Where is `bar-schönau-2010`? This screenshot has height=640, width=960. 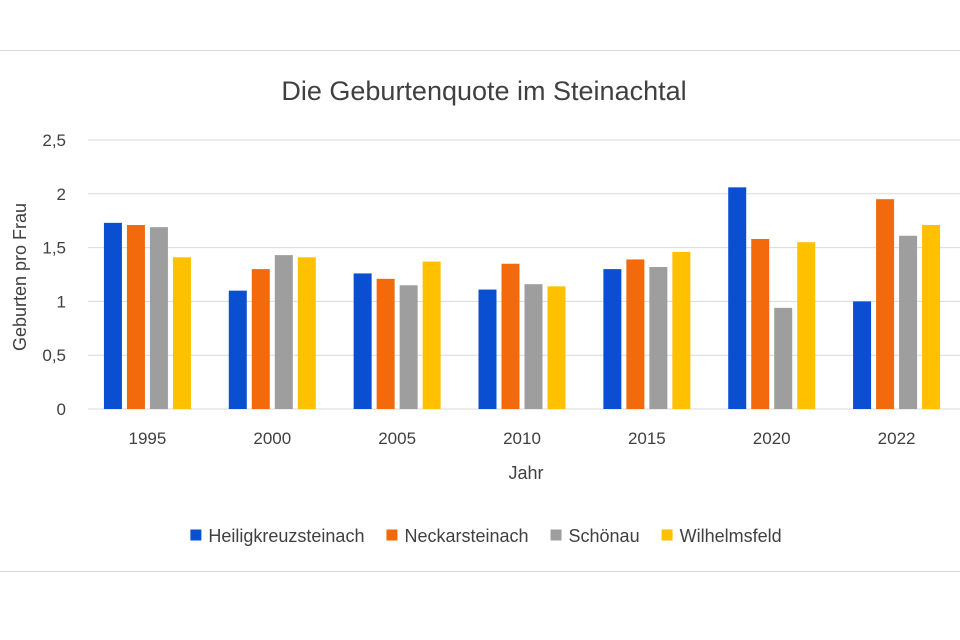
bar-schönau-2010 is located at coordinates (533, 346).